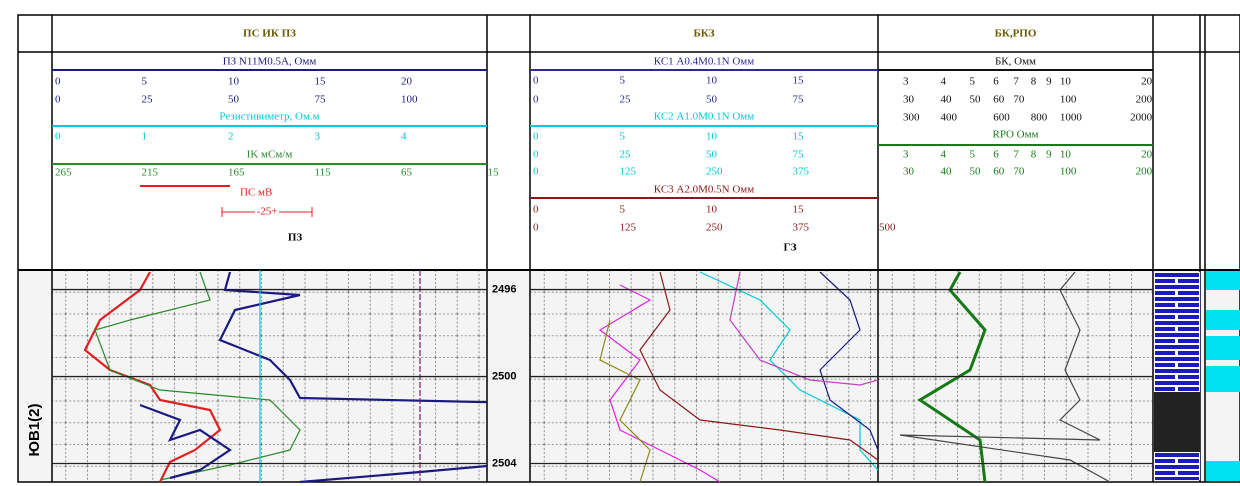 The height and width of the screenshot is (486, 1240). I want to click on scale-label: 115, so click(323, 173).